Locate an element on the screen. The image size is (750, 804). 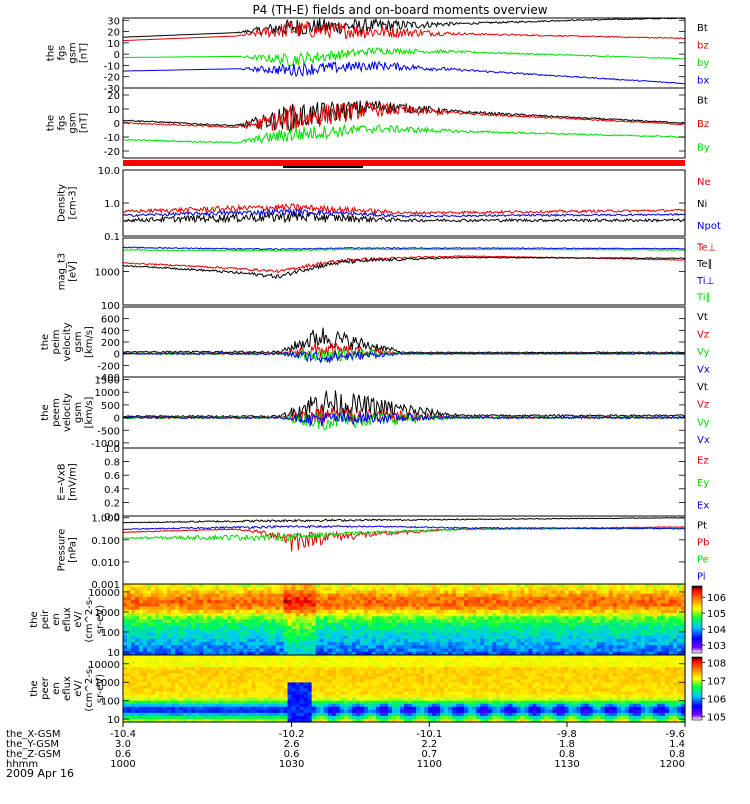
y-tick-label: 100 is located at coordinates (110, 306).